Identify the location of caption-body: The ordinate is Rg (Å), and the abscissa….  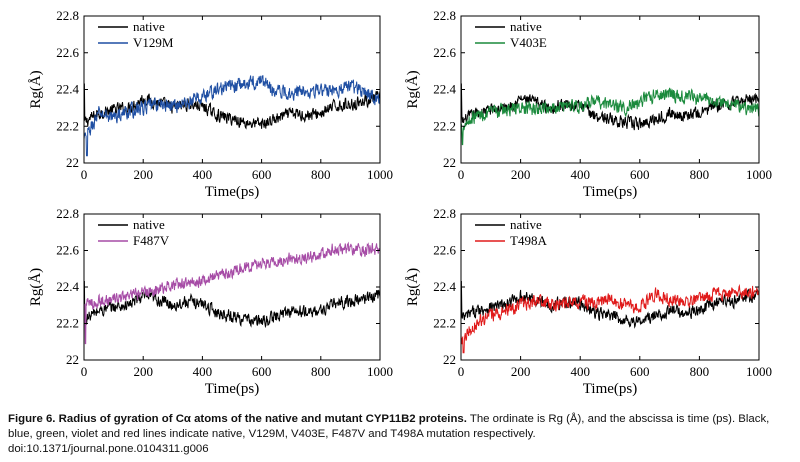
(389, 426).